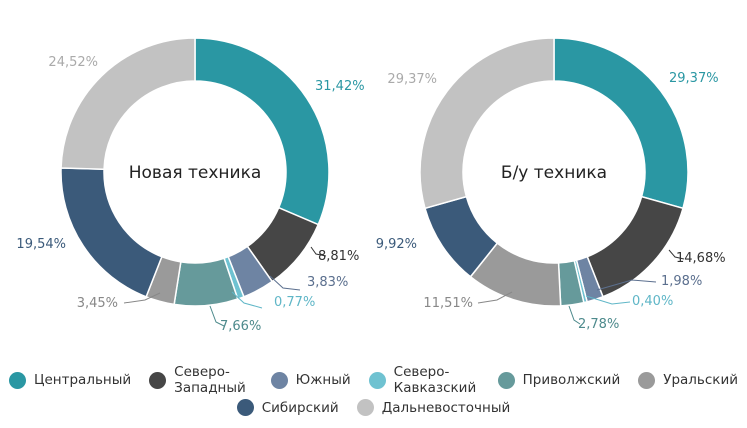 This screenshot has height=428, width=747. Describe the element at coordinates (210, 380) in the screenshot. I see `legend-label: Северо-Западный` at that location.